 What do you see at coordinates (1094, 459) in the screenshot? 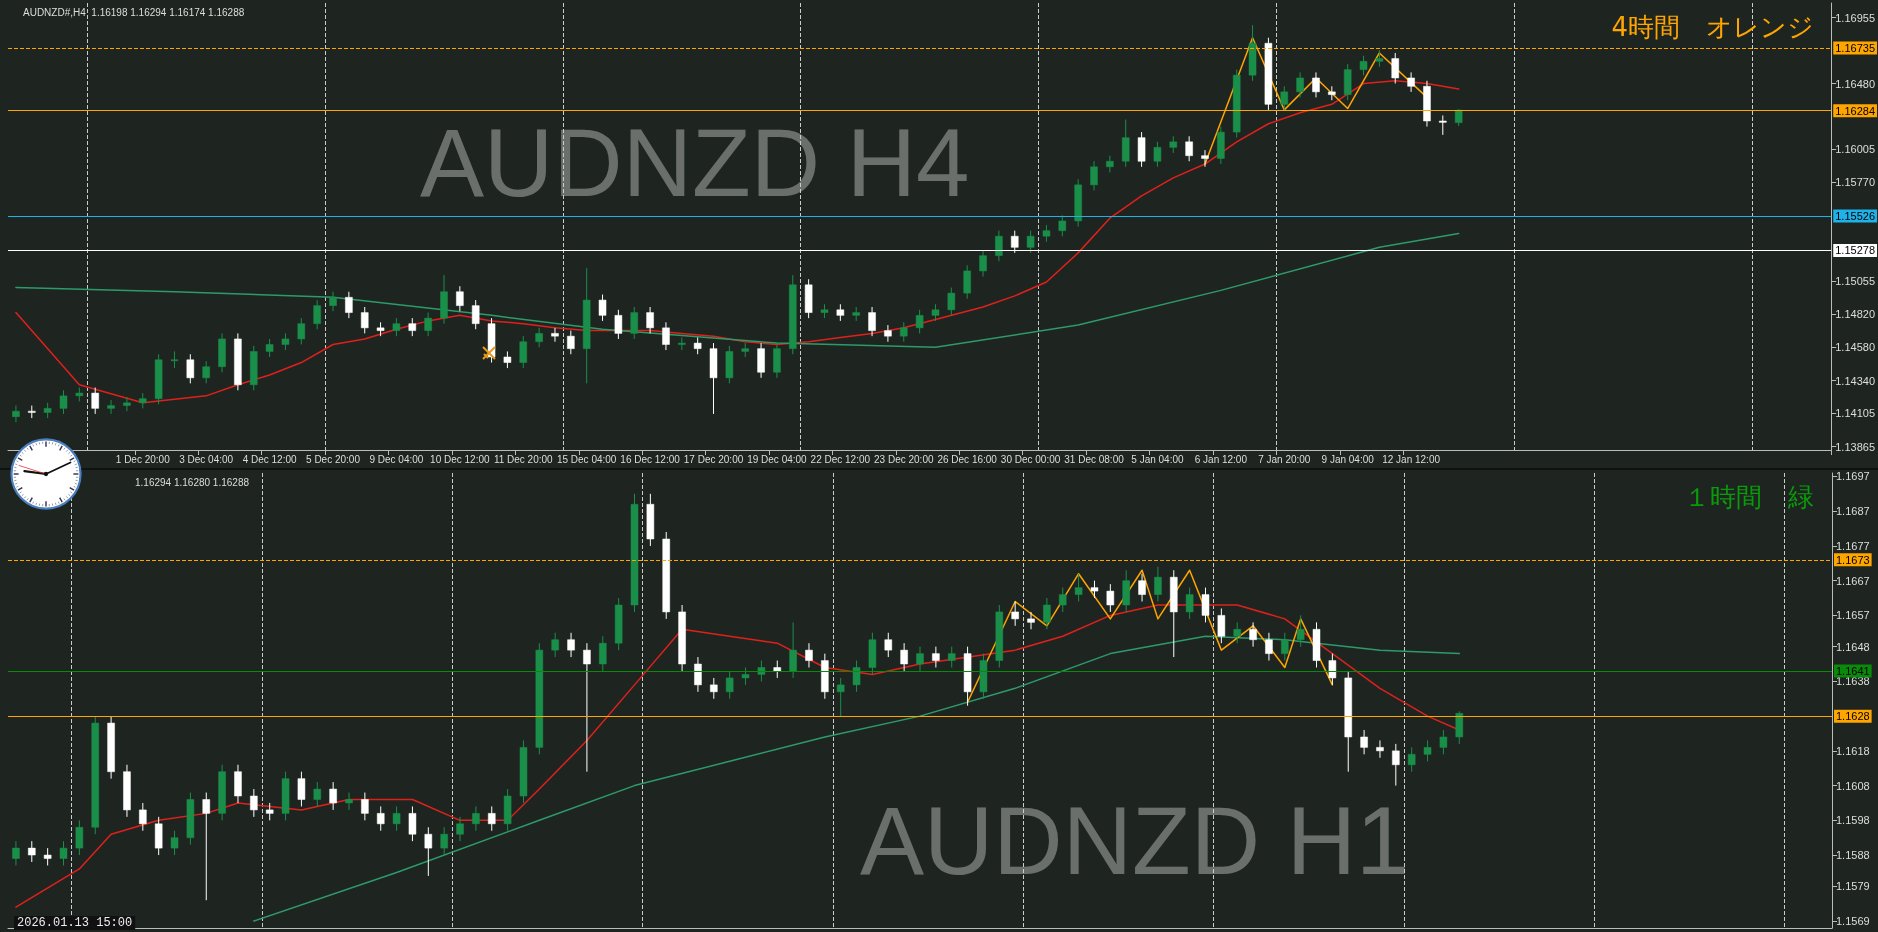
I see `x-tick-label: 31 Dec 08:00` at bounding box center [1094, 459].